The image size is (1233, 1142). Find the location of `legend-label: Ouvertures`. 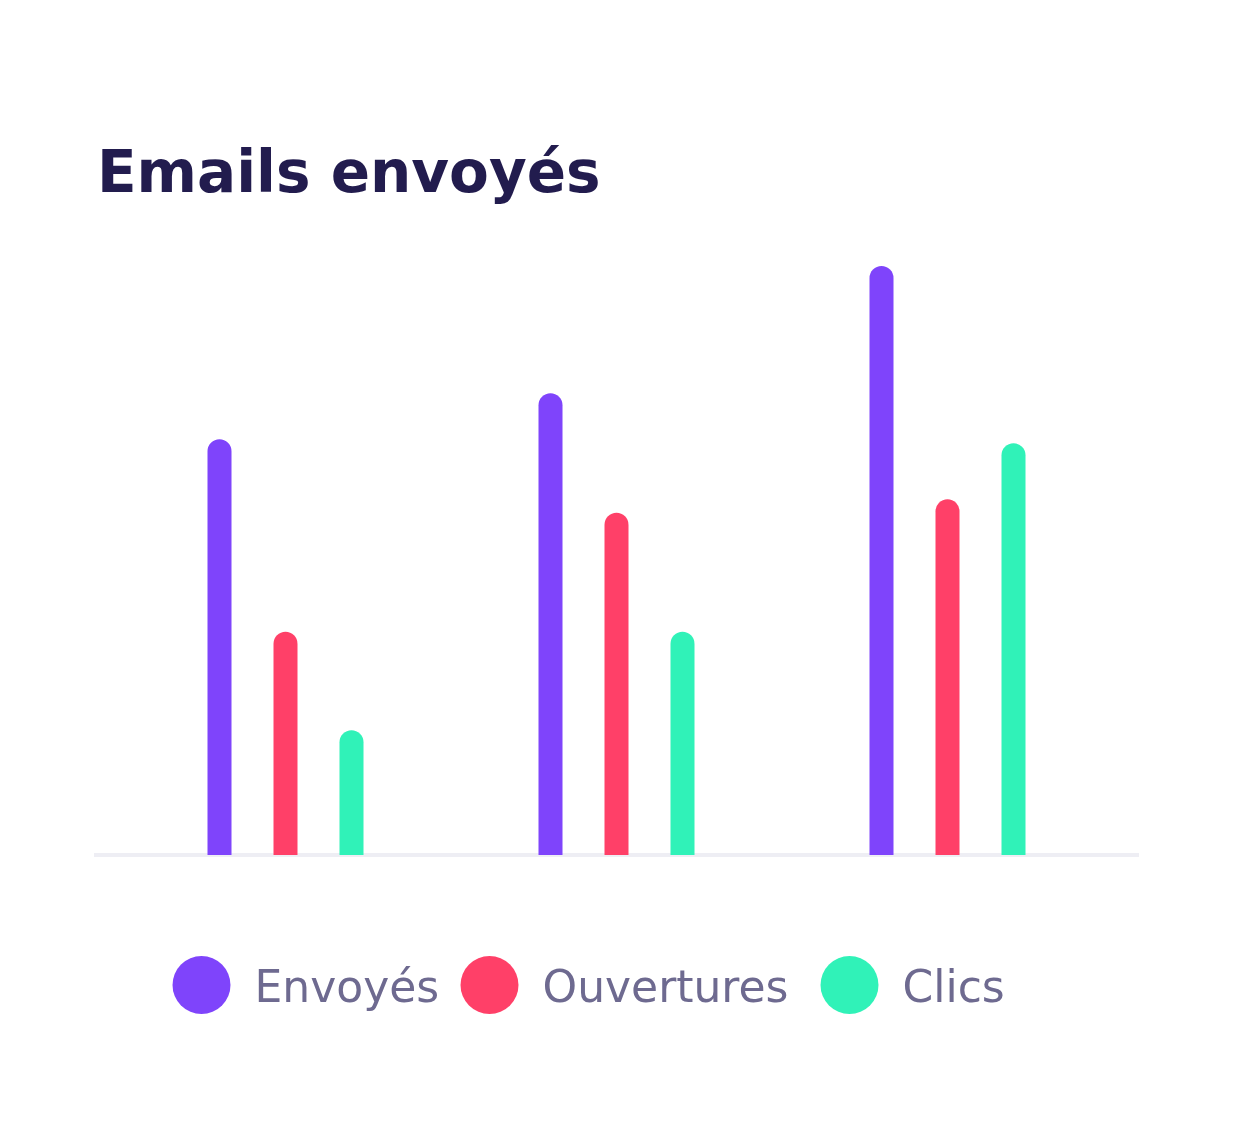

legend-label: Ouvertures is located at coordinates (665, 986).